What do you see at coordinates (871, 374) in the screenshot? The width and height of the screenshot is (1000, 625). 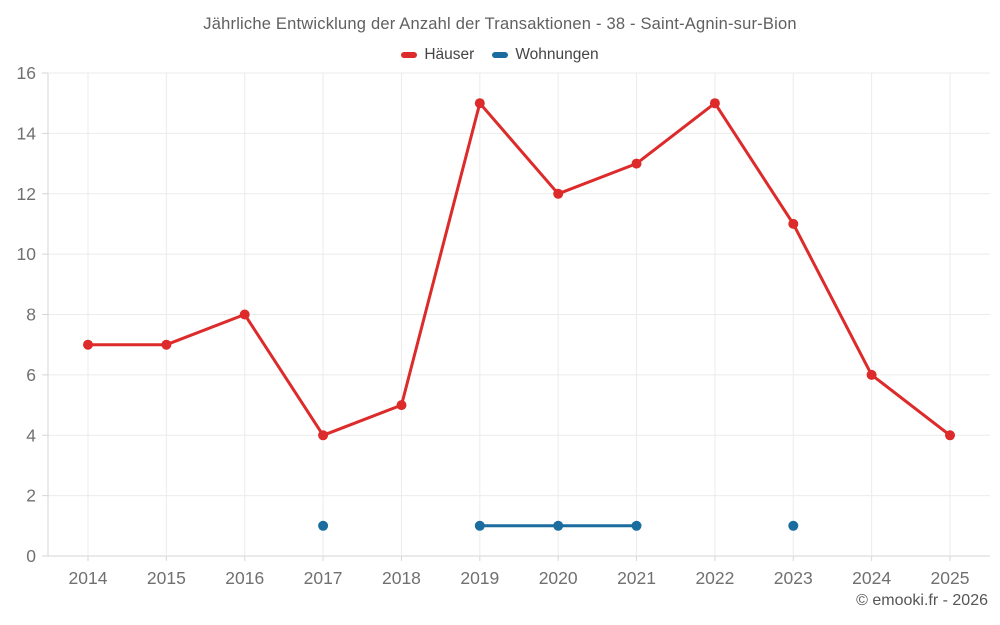 I see `data-point-h-user-2024` at bounding box center [871, 374].